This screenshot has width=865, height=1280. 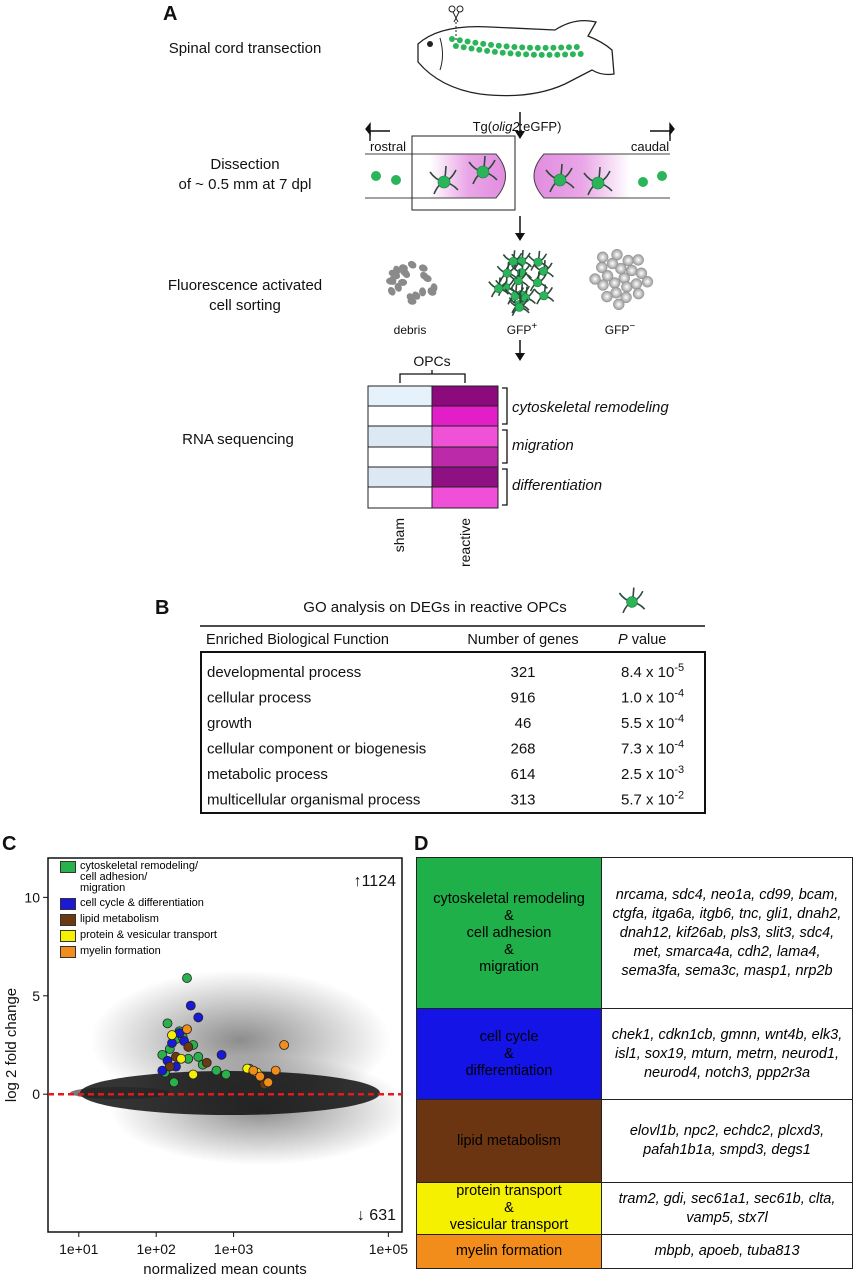 What do you see at coordinates (647, 640) in the screenshot?
I see `header-part: value` at bounding box center [647, 640].